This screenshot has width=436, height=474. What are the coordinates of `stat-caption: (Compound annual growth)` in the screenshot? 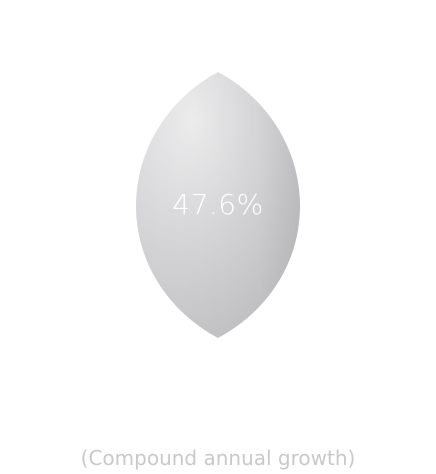 It's located at (218, 458).